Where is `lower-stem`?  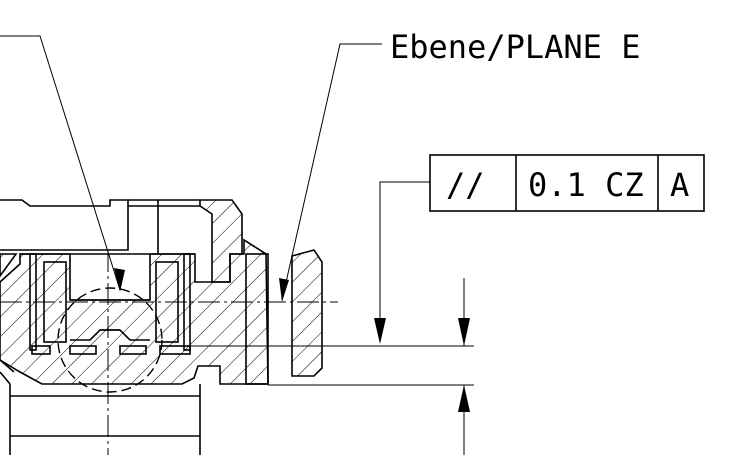 lower-stem is located at coordinates (105, 419).